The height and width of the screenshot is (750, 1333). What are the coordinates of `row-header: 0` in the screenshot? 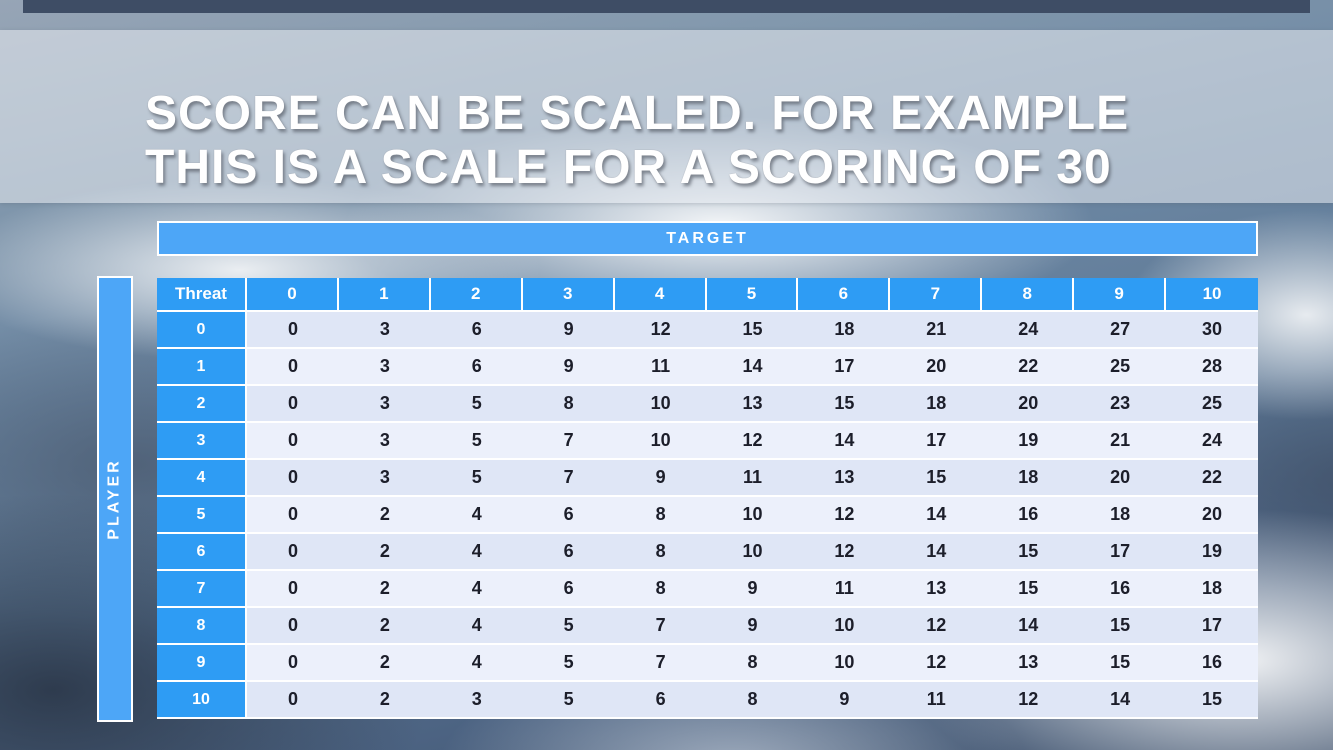 It's located at (202, 330).